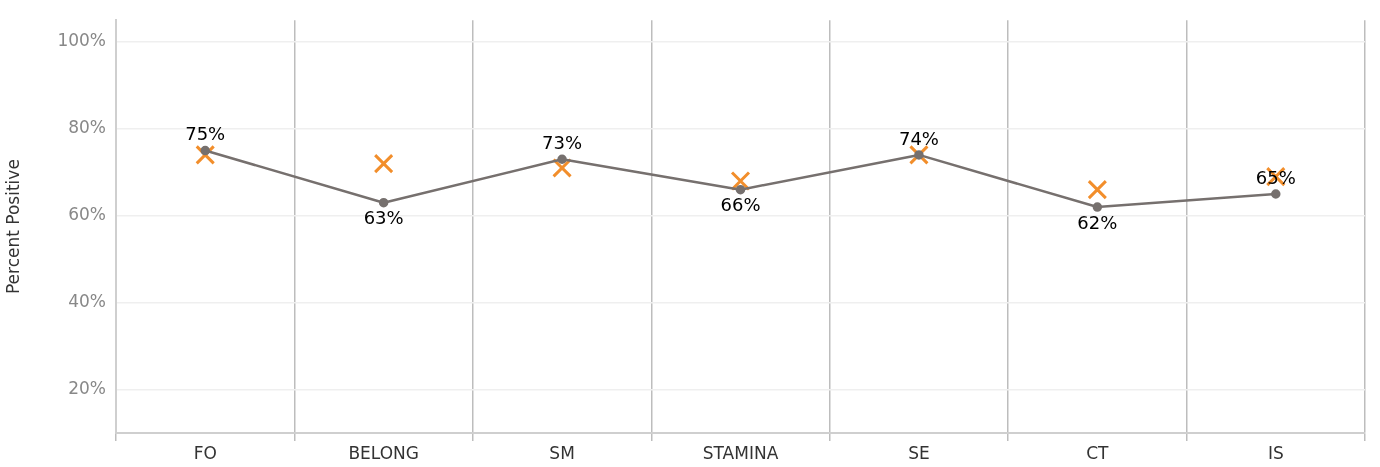  What do you see at coordinates (562, 452) in the screenshot?
I see `x-tick-label: SM` at bounding box center [562, 452].